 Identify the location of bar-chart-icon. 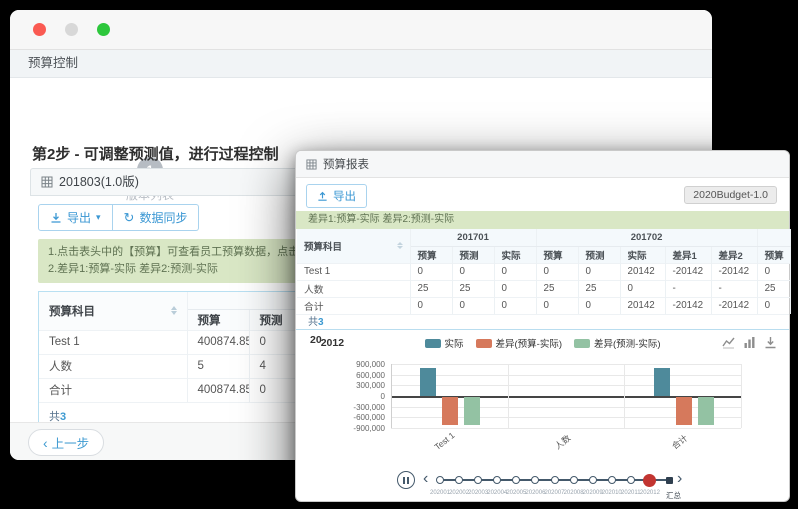
(749, 342).